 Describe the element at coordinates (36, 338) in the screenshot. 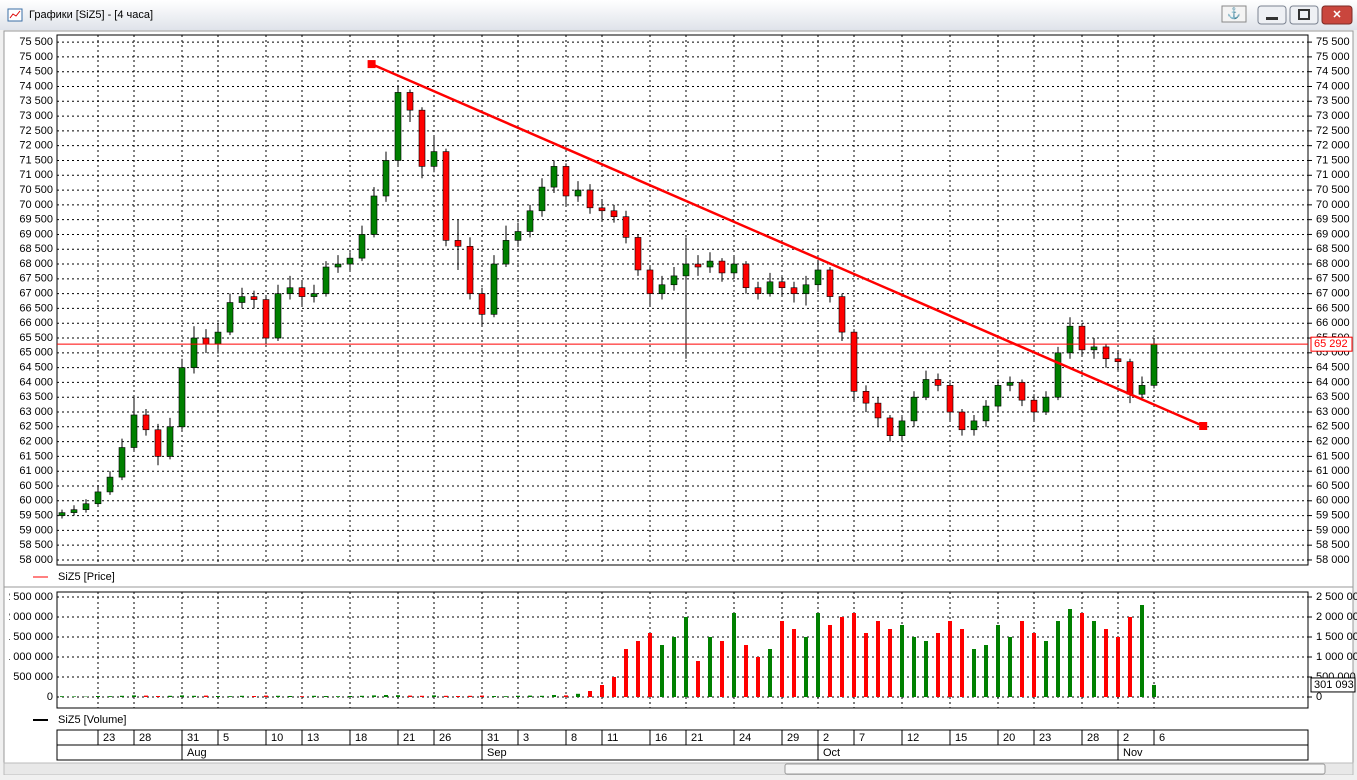

I see `y-tick-label-left: 65 500` at that location.